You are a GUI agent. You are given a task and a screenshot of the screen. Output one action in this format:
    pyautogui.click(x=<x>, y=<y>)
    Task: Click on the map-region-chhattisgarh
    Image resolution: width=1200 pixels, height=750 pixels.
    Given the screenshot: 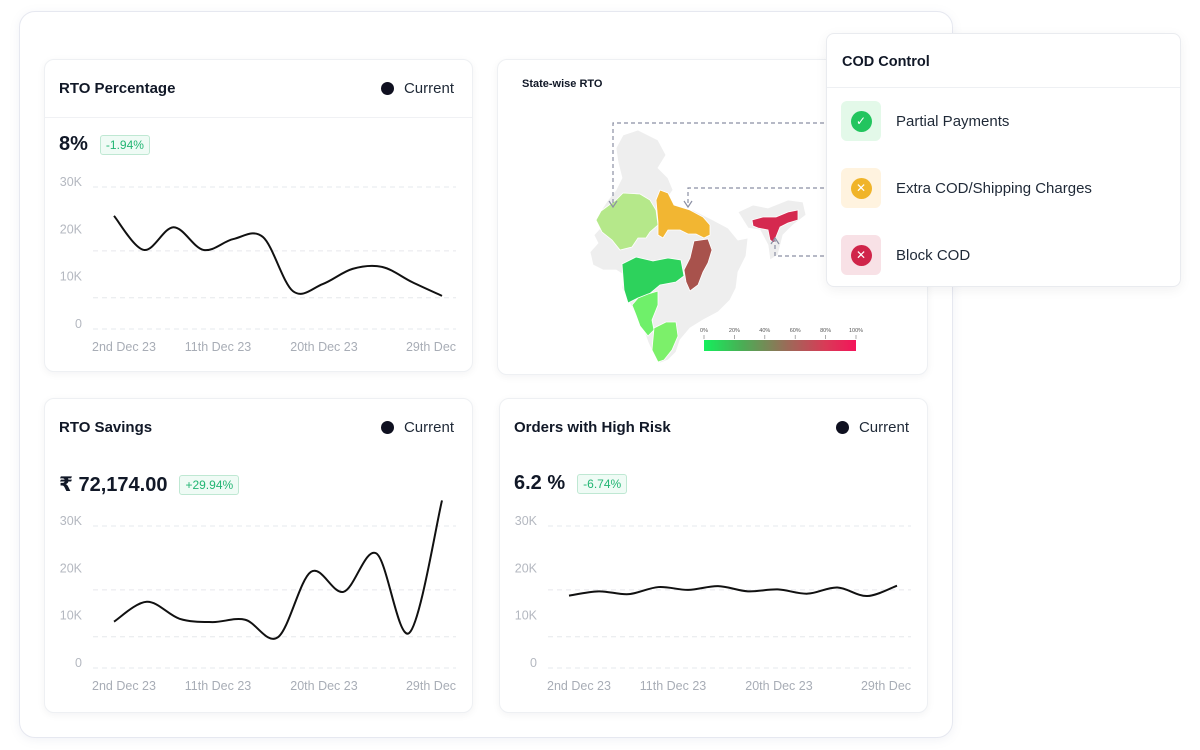 What is the action you would take?
    pyautogui.click(x=698, y=265)
    